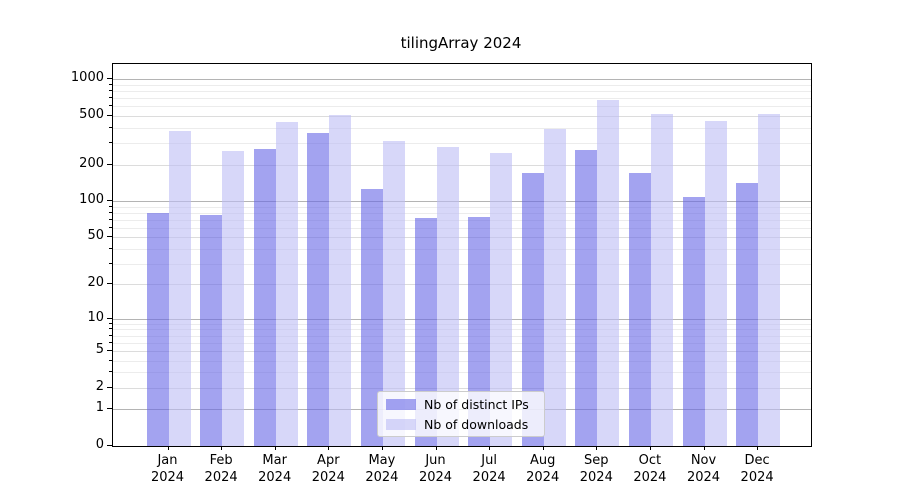  I want to click on x-tick-label-mar: Mar 2024, so click(275, 469).